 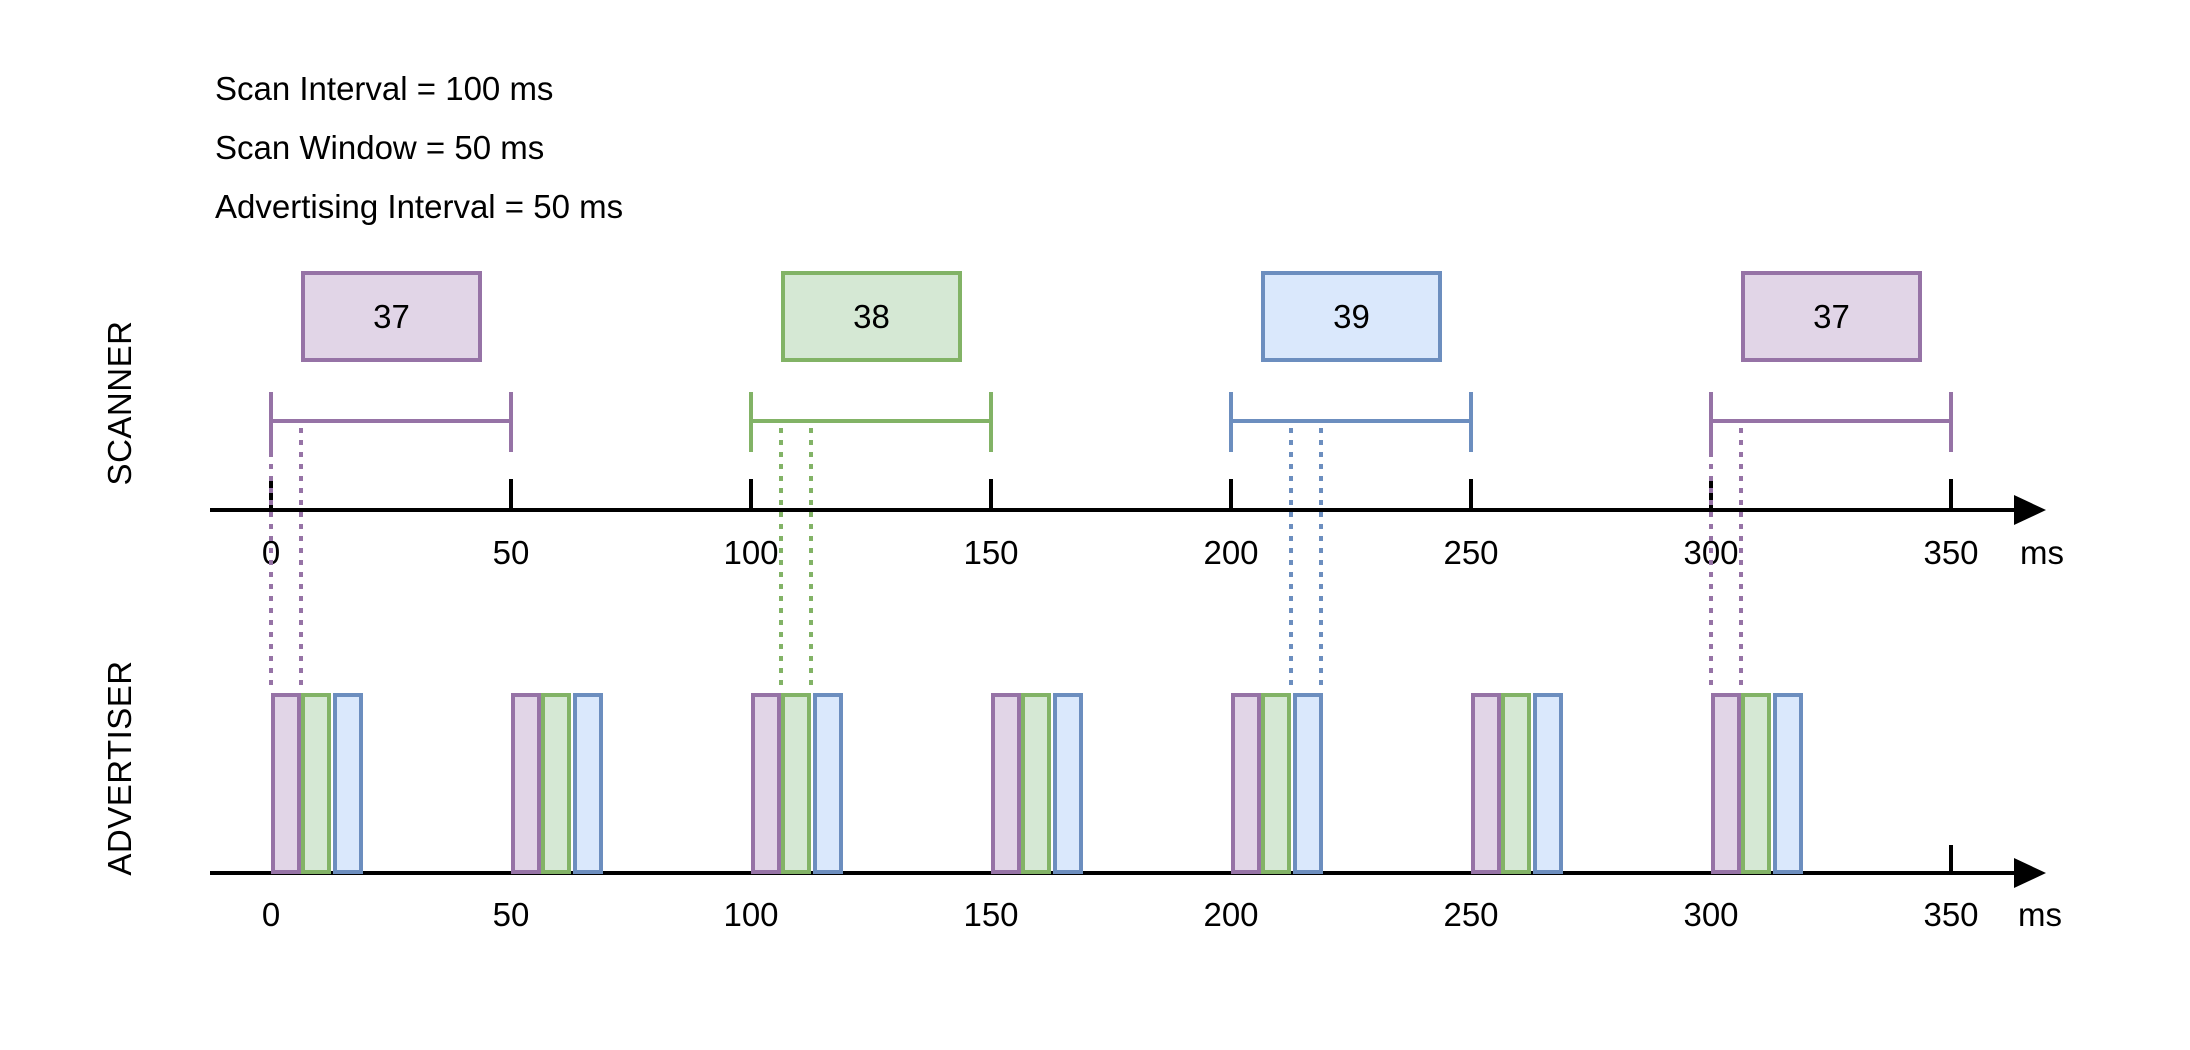 What do you see at coordinates (1471, 914) in the screenshot?
I see `advertiser-tick-label: 250` at bounding box center [1471, 914].